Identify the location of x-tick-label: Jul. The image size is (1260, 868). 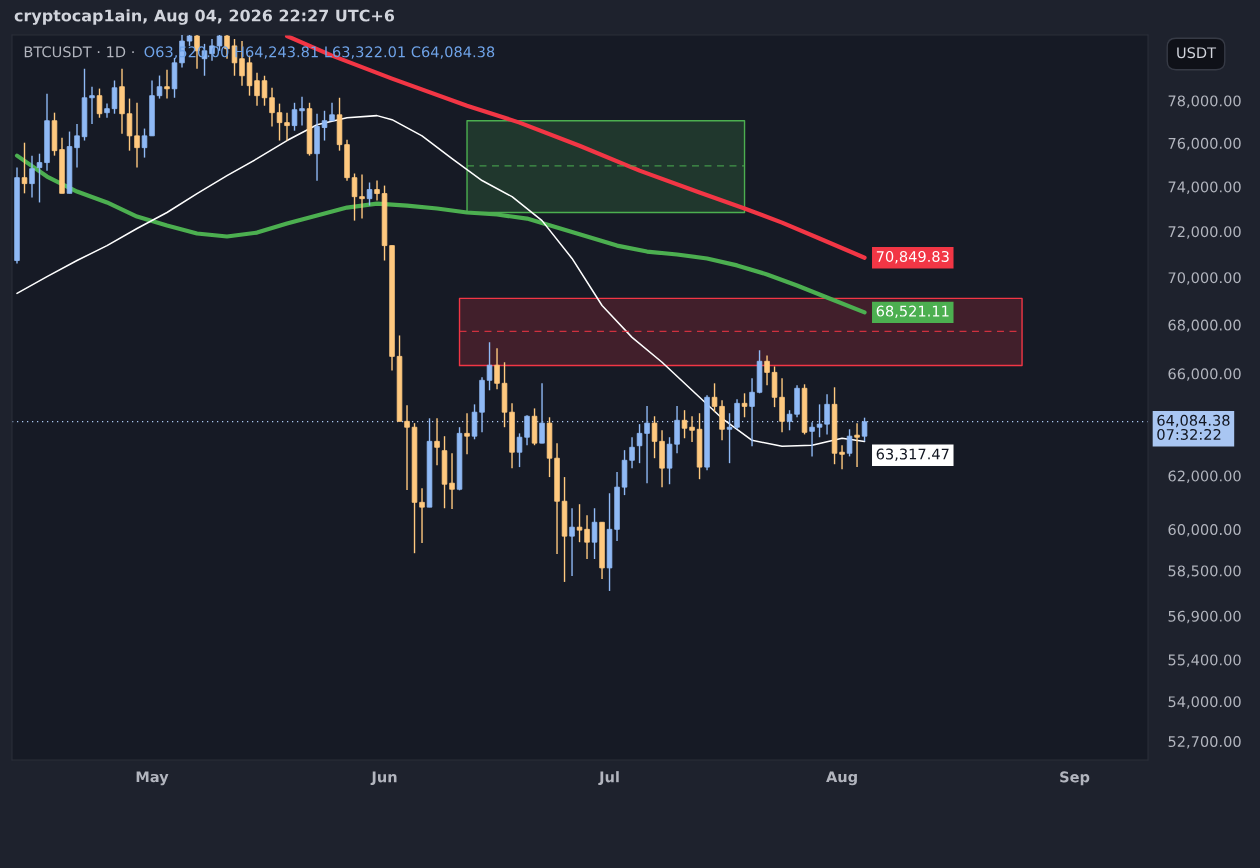
(608, 778).